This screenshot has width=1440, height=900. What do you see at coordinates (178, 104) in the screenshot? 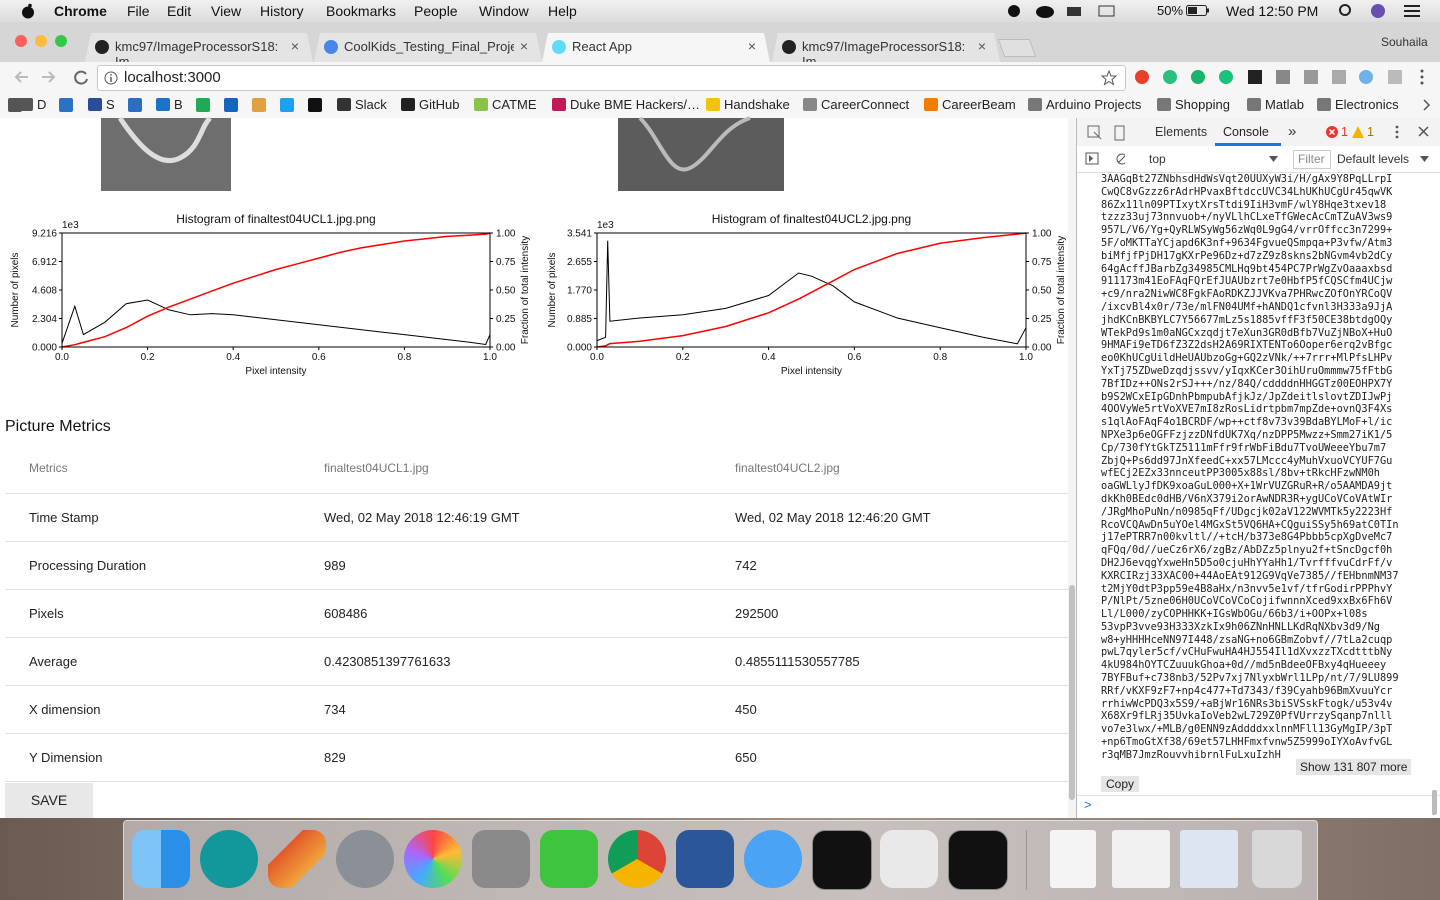
I see `bookmark: B` at bounding box center [178, 104].